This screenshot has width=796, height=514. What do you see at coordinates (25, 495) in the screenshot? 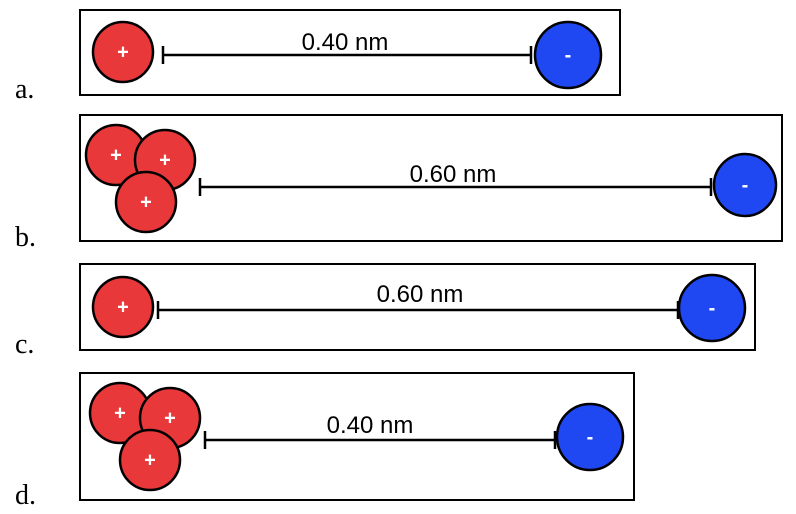
I see `panel-label: d.` at bounding box center [25, 495].